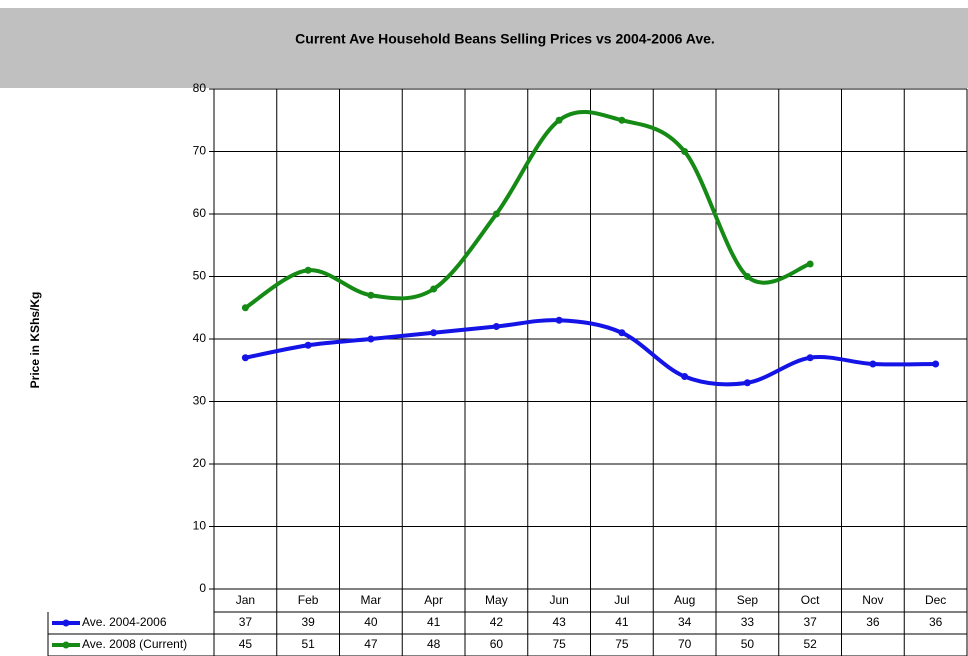 The image size is (968, 656). I want to click on table-value: 47, so click(371, 644).